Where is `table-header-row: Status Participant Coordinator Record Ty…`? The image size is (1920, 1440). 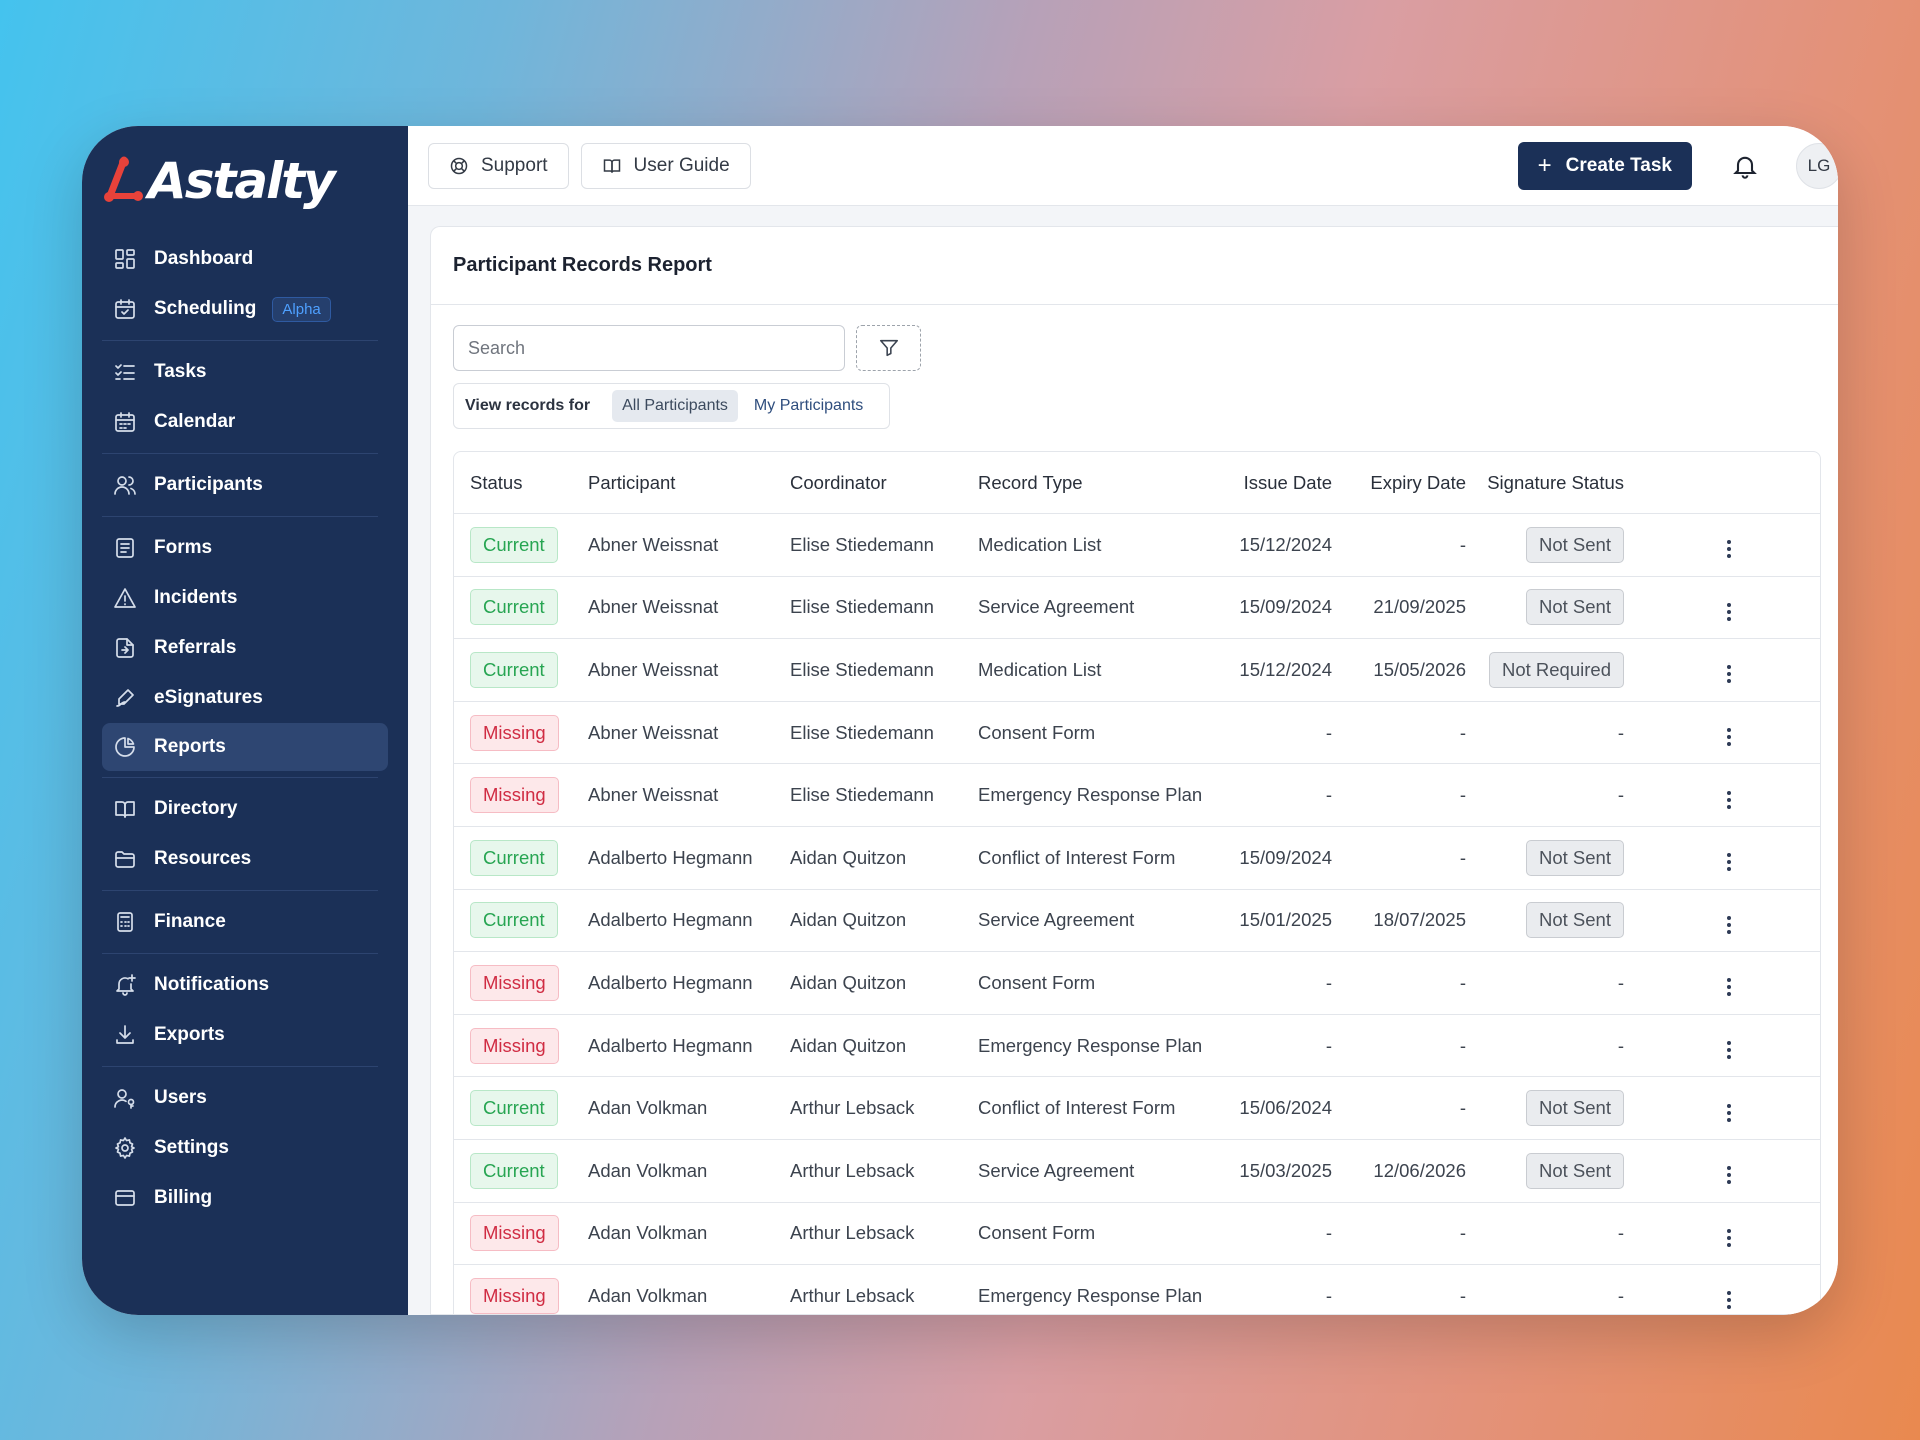
table-header-row: Status Participant Coordinator Record Ty… is located at coordinates (1137, 483).